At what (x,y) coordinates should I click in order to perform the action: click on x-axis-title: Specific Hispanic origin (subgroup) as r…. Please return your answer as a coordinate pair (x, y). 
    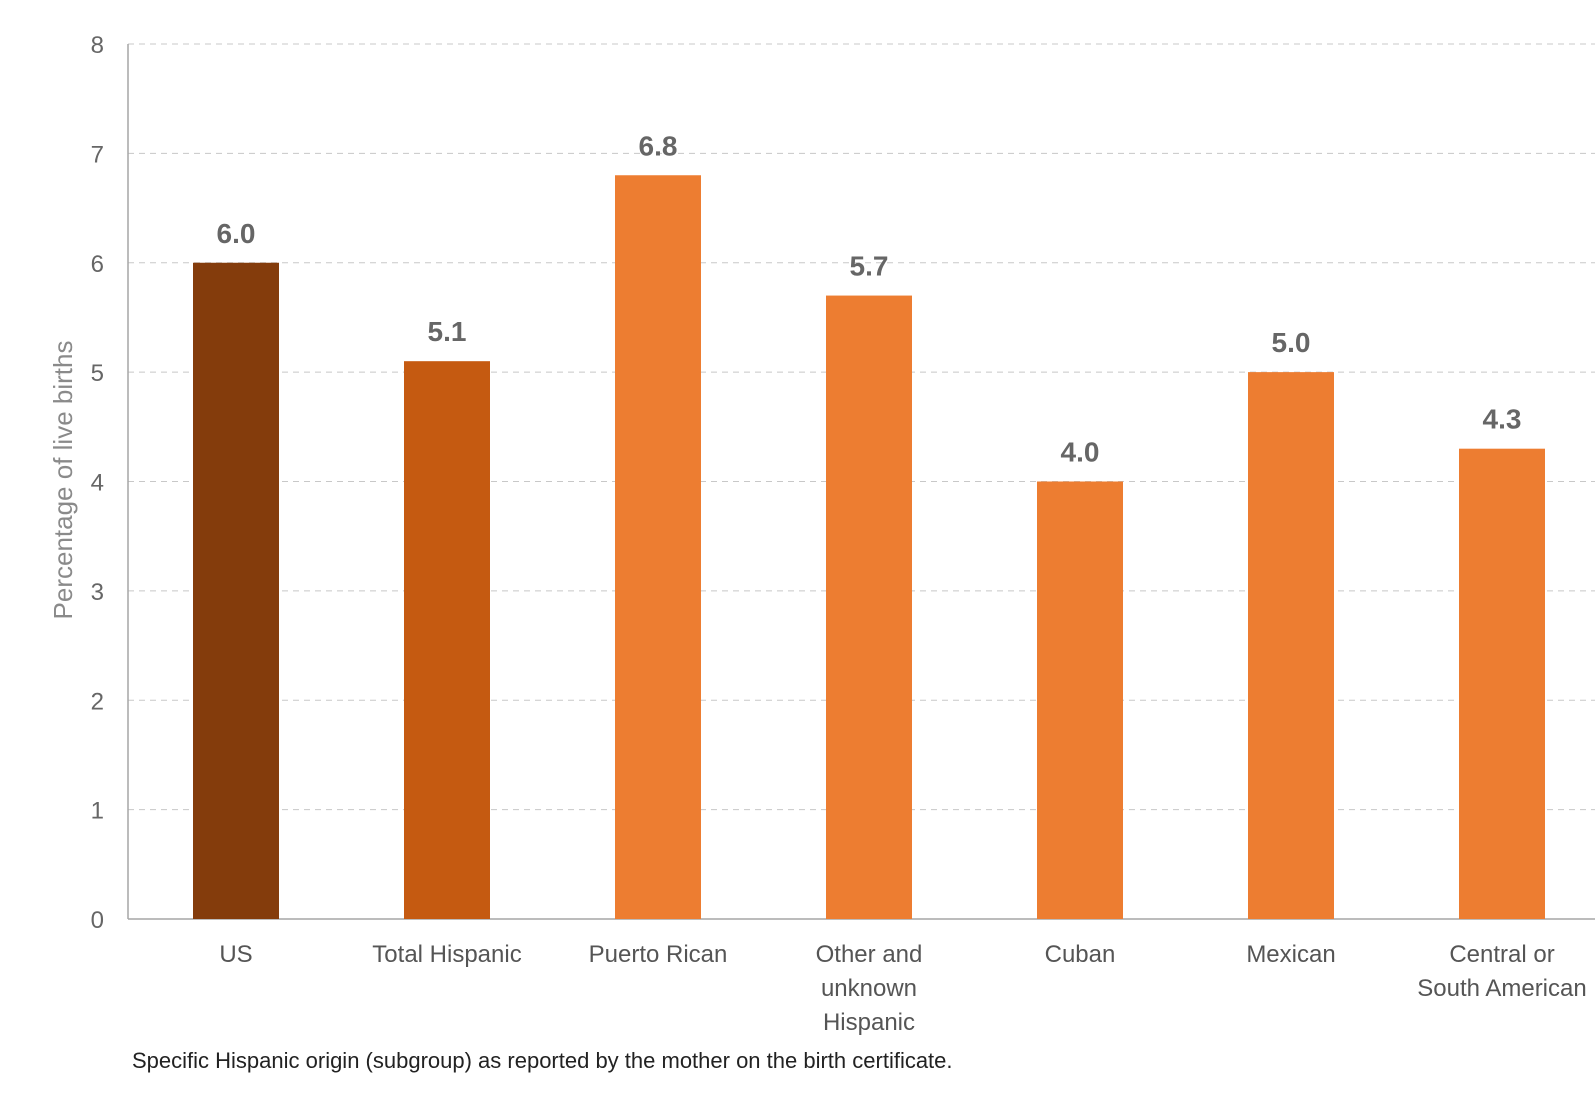
    Looking at the image, I should click on (542, 1060).